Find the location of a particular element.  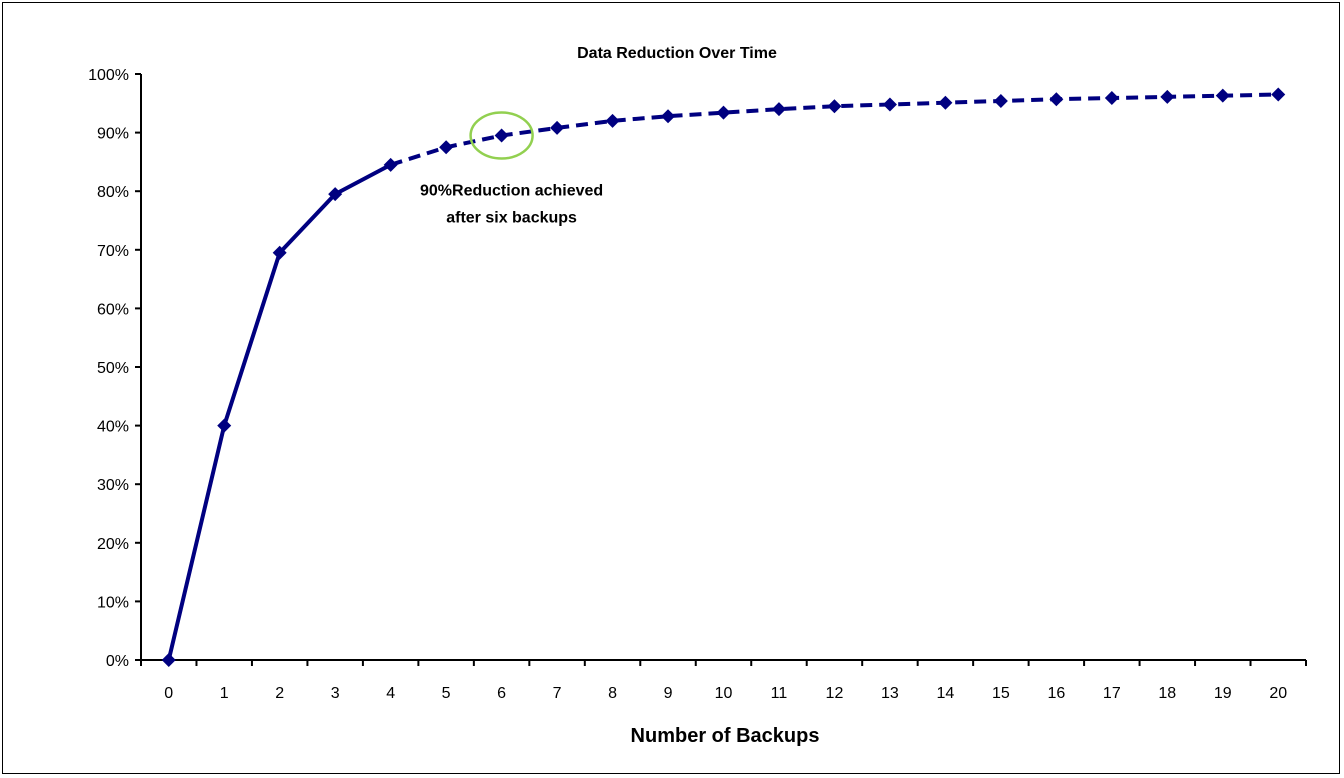

y-tick-label: 70% is located at coordinates (113, 251).